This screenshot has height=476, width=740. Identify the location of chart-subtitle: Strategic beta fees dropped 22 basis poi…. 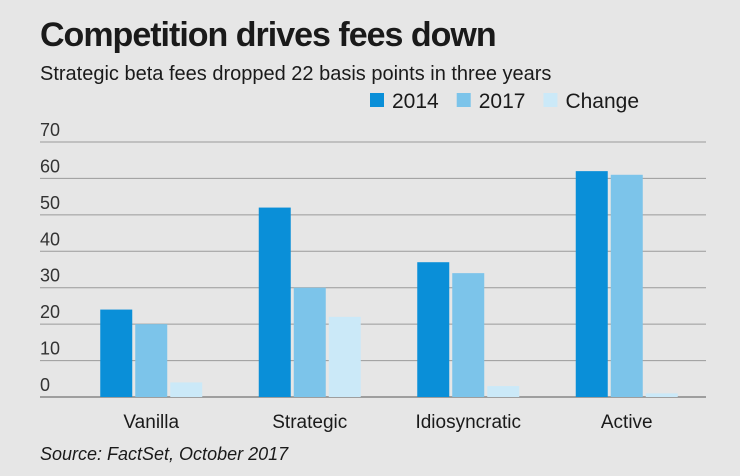
(295, 74).